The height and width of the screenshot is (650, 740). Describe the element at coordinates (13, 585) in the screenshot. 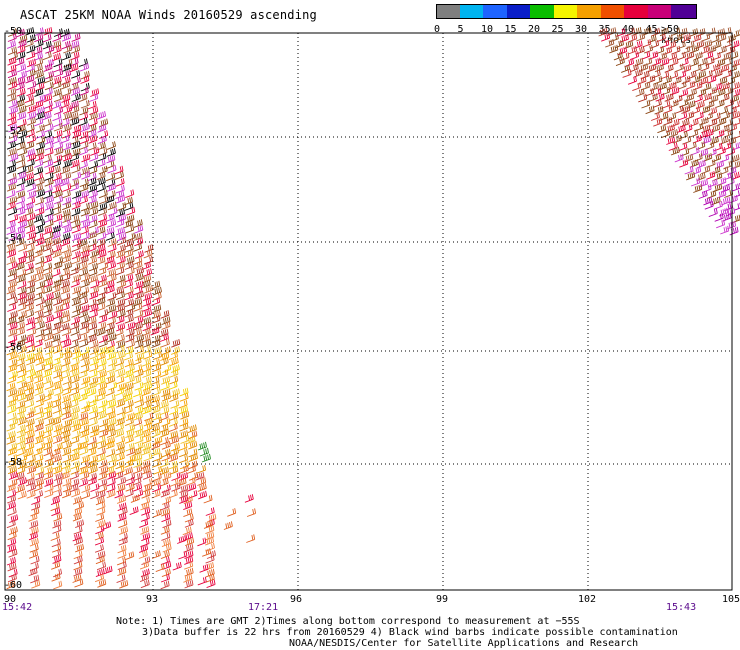

I see `lat-label-60: -60` at that location.